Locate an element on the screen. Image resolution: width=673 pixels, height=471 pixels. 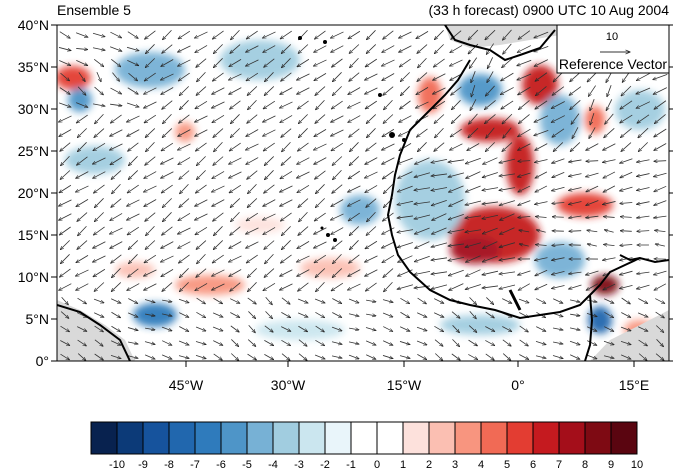
colorbar-label: 2 is located at coordinates (429, 465).